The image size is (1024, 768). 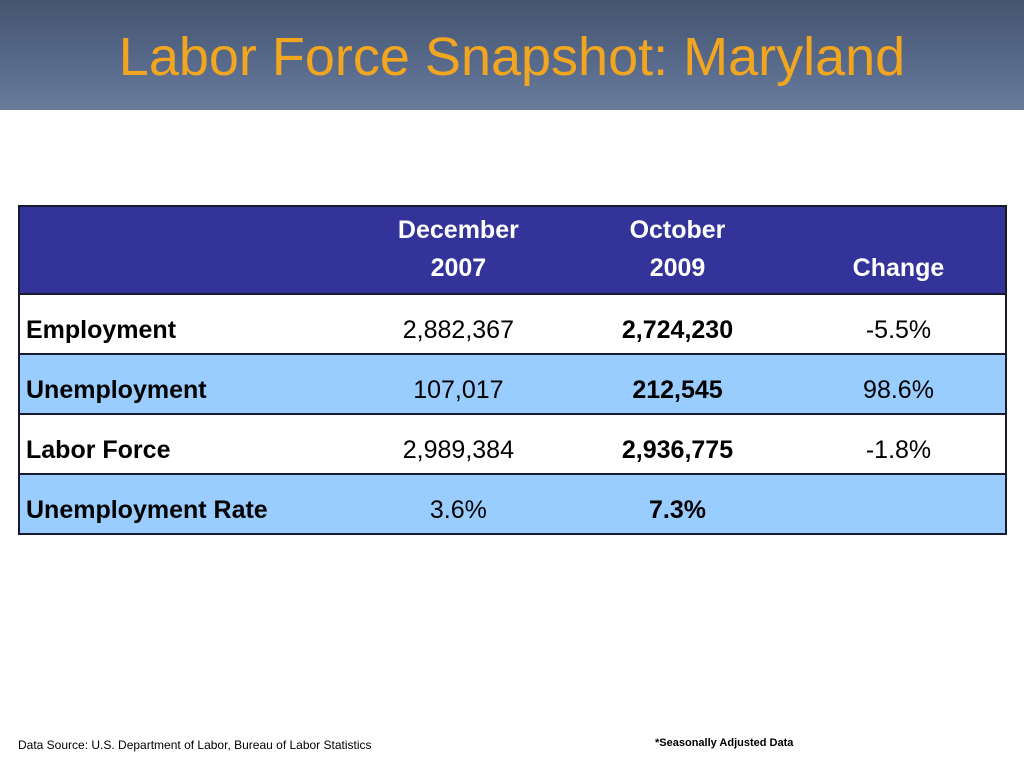 What do you see at coordinates (458, 510) in the screenshot?
I see `cell-dec2007: 3.6%` at bounding box center [458, 510].